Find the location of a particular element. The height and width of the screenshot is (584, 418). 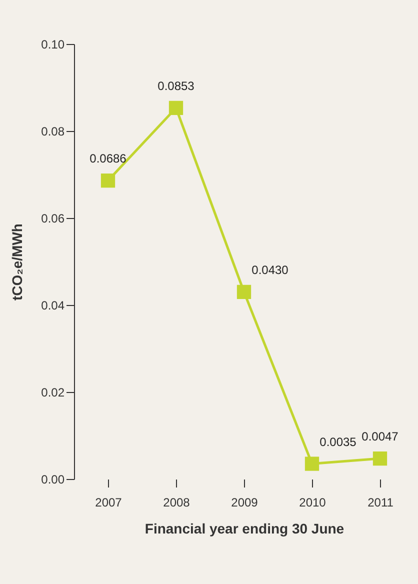

x-axis-title: Financial year ending 30 June is located at coordinates (244, 528).